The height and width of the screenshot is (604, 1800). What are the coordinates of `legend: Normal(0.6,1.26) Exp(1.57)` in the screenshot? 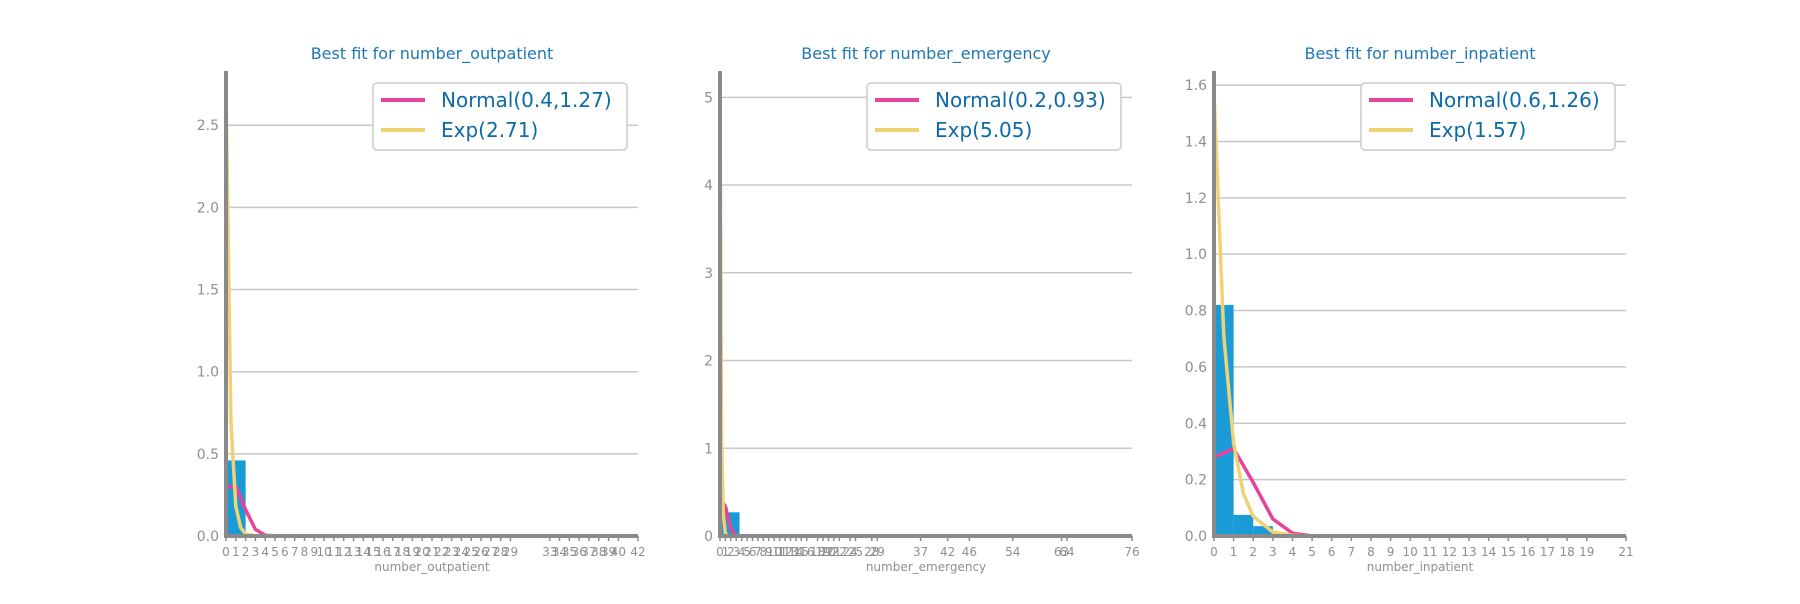 It's located at (1488, 116).